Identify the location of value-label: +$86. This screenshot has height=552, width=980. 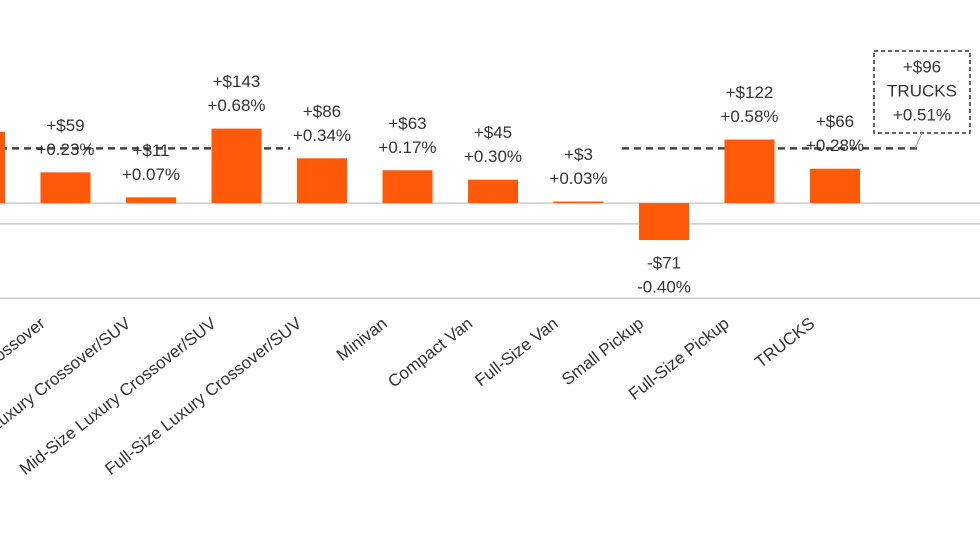
(322, 111).